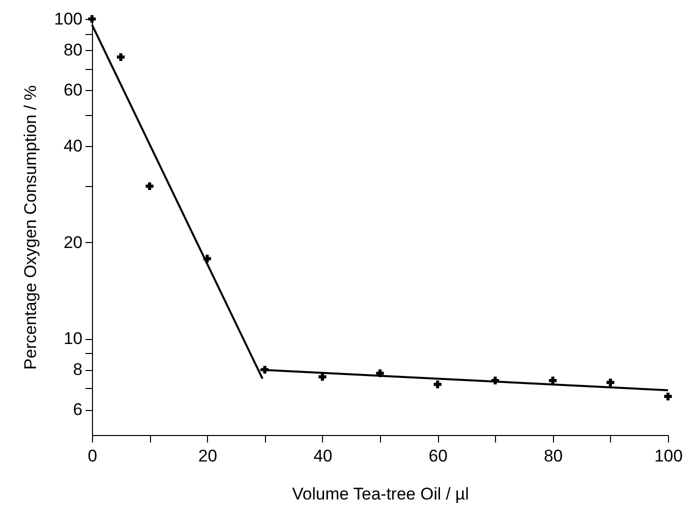 This screenshot has height=512, width=687. What do you see at coordinates (380, 494) in the screenshot?
I see `x-axis-title: Volume Tea-tree Oil / µl` at bounding box center [380, 494].